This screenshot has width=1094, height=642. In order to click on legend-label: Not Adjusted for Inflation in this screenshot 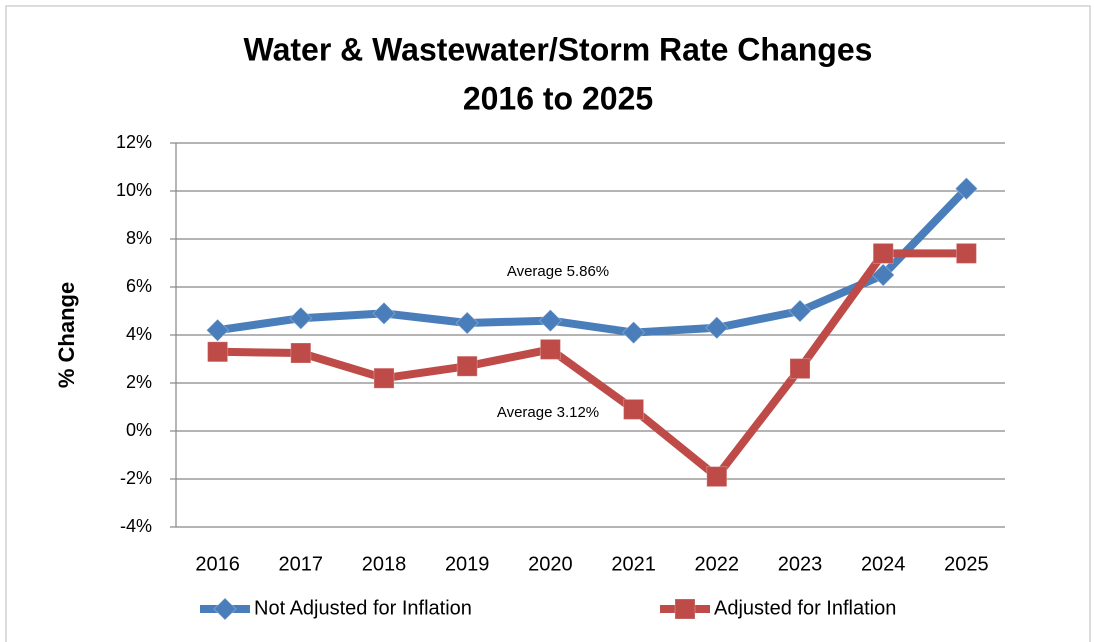, I will do `click(363, 608)`.